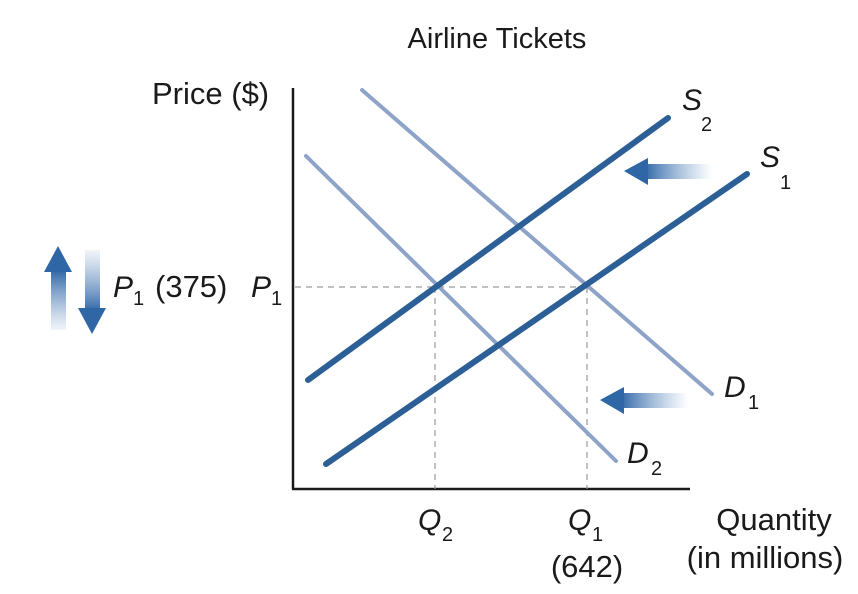  What do you see at coordinates (429, 520) in the screenshot?
I see `q2-label: Q` at bounding box center [429, 520].